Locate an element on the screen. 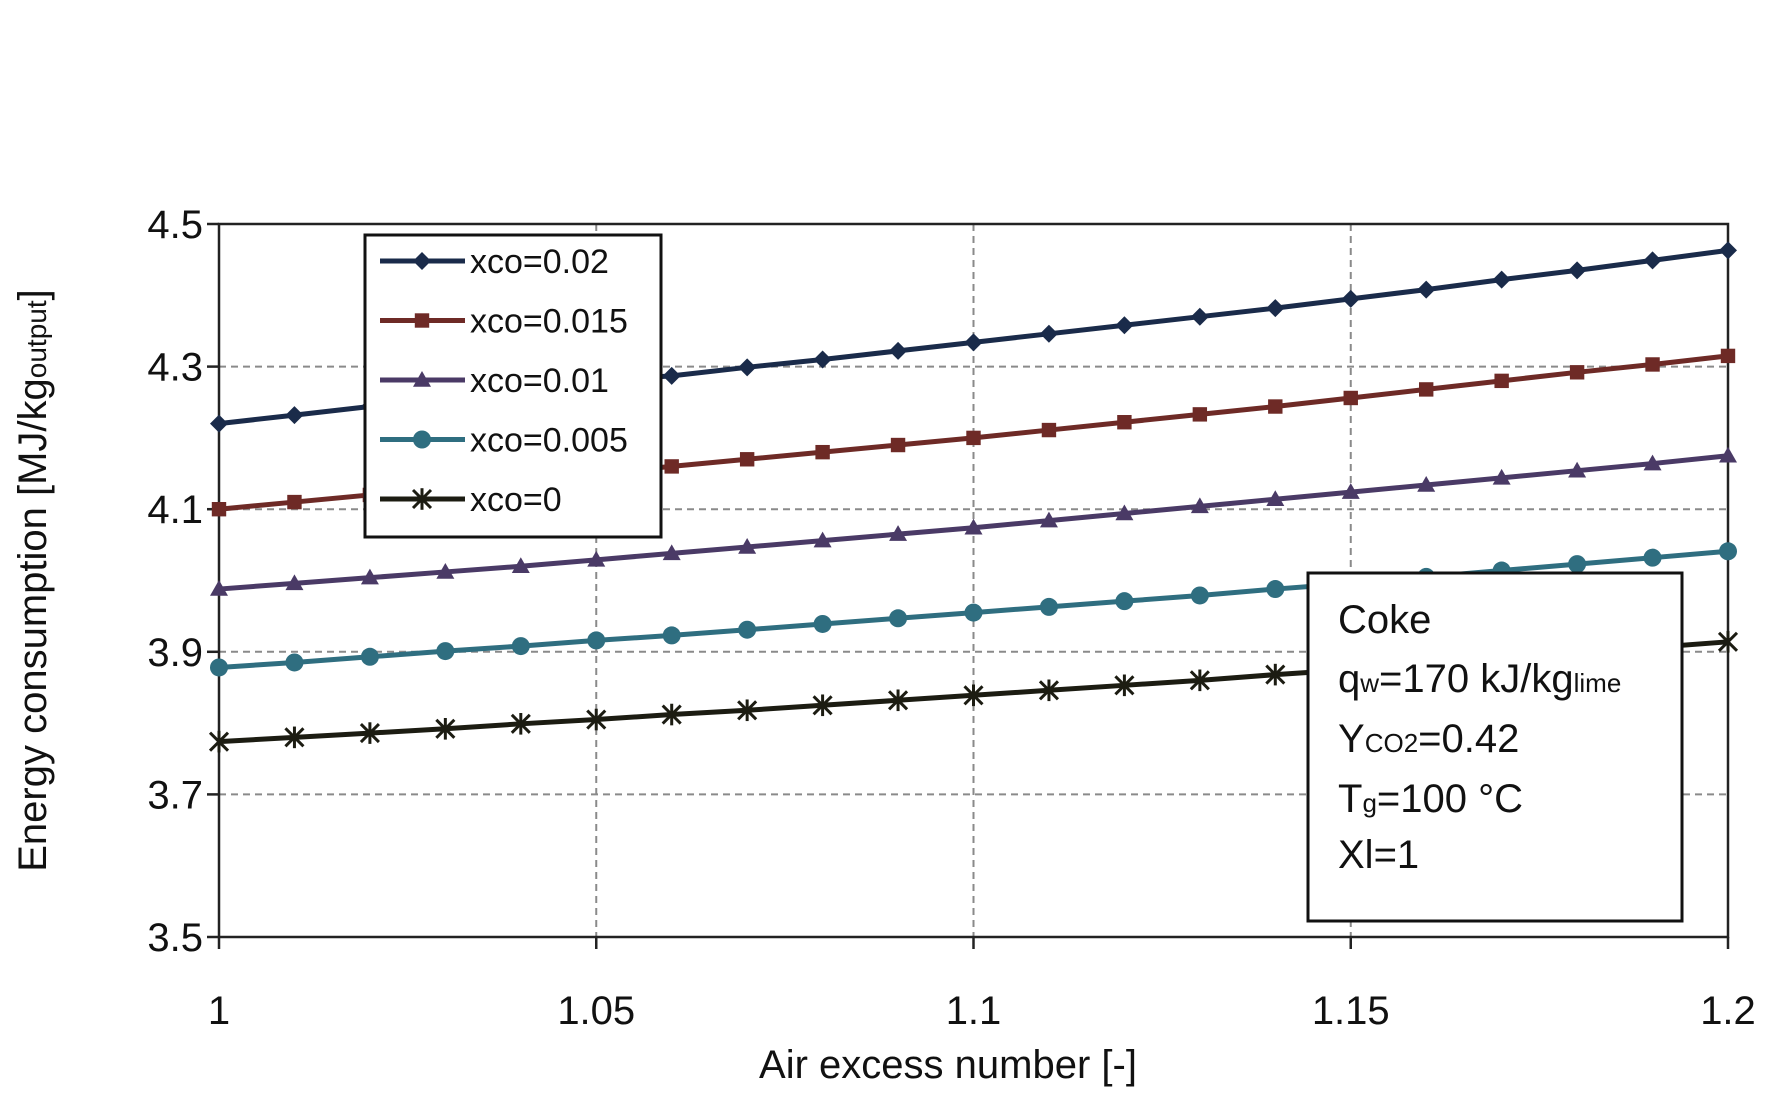  annotation-conversion: Xl=1 is located at coordinates (1378, 855).